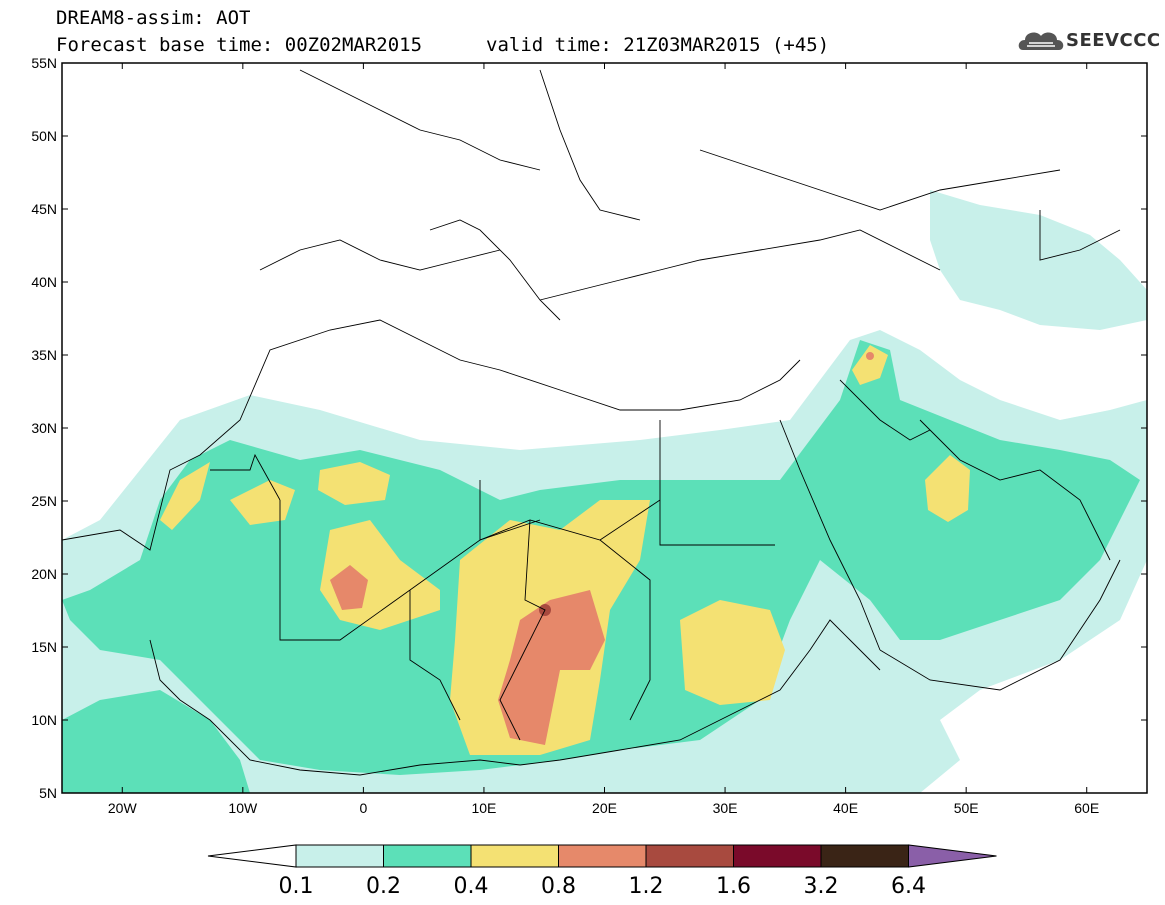  What do you see at coordinates (44, 209) in the screenshot?
I see `lat-tick-label: 45N` at bounding box center [44, 209].